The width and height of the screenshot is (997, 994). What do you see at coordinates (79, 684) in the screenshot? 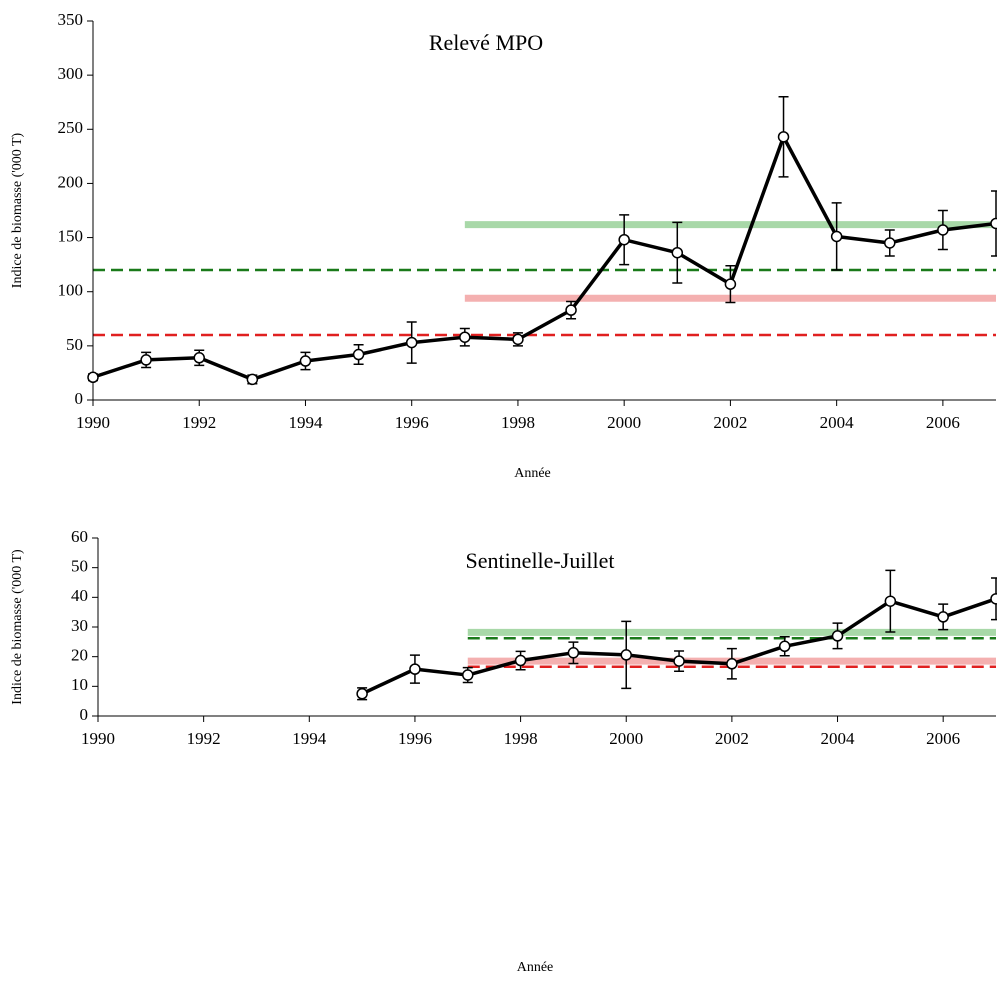
I see `y-tick-label: 10` at bounding box center [79, 684].